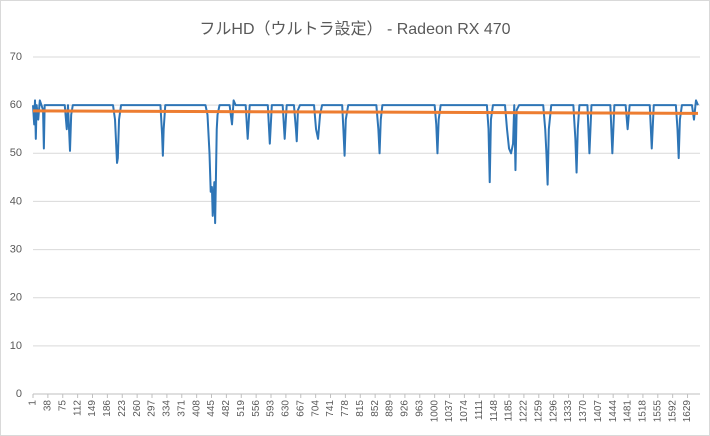 The height and width of the screenshot is (436, 710). What do you see at coordinates (137, 408) in the screenshot?
I see `x-tick-label: 260` at bounding box center [137, 408].